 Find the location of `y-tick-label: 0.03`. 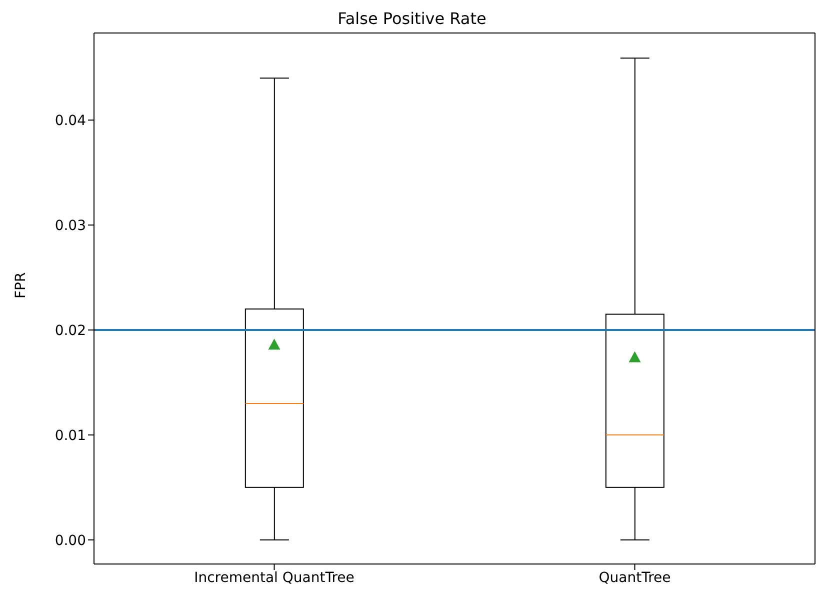

y-tick-label: 0.03 is located at coordinates (70, 226).